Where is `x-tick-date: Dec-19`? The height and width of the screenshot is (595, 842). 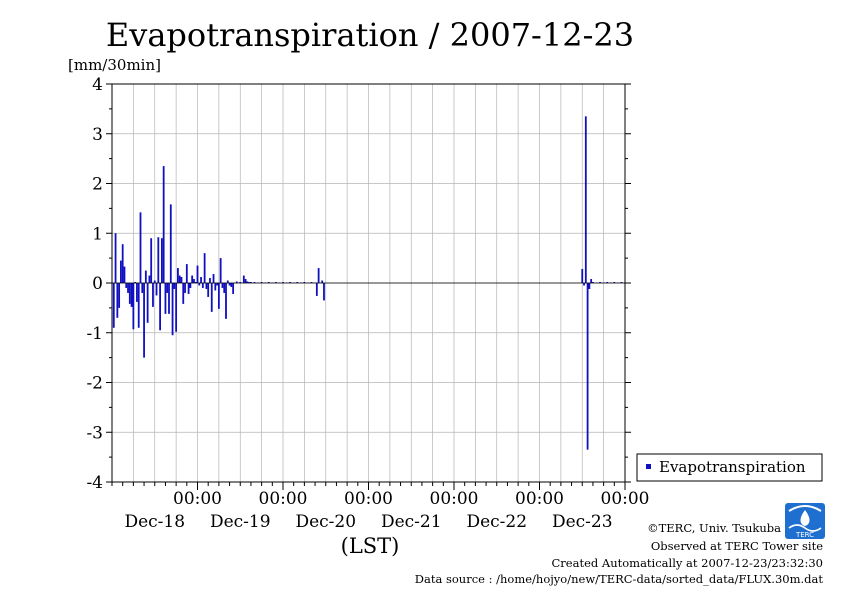 x-tick-date: Dec-19 is located at coordinates (240, 522).